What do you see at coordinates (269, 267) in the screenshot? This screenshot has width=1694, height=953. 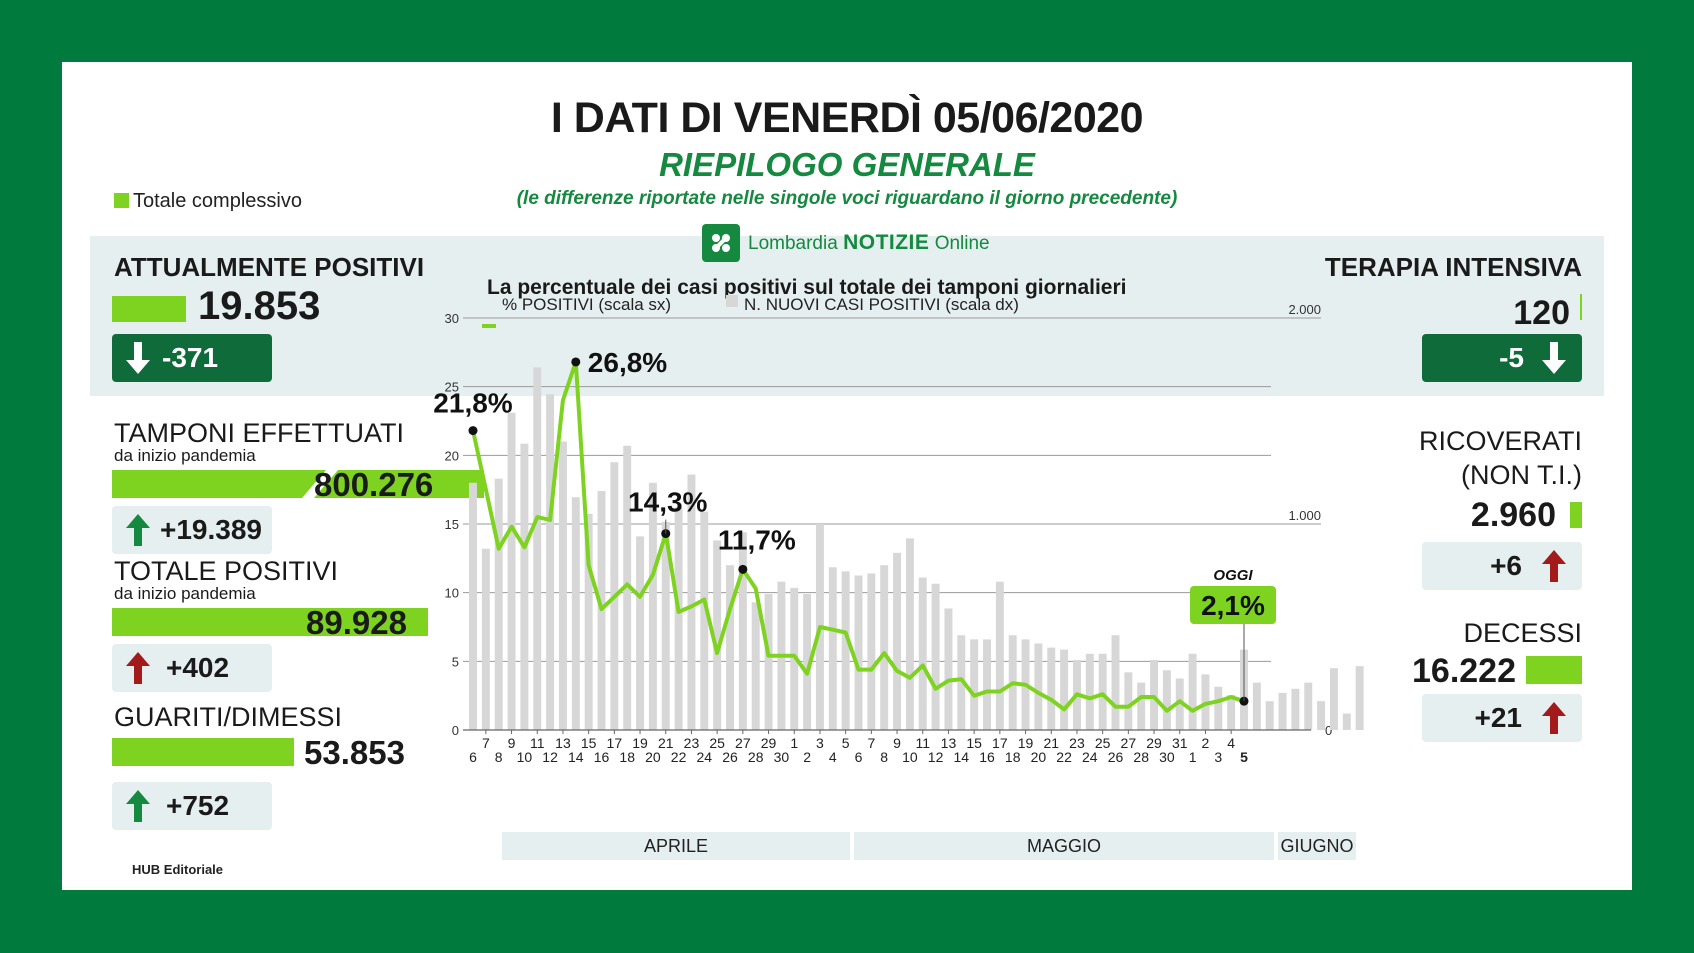 I see `attualmente-label: ATTUALMENTE POSITIVI` at bounding box center [269, 267].